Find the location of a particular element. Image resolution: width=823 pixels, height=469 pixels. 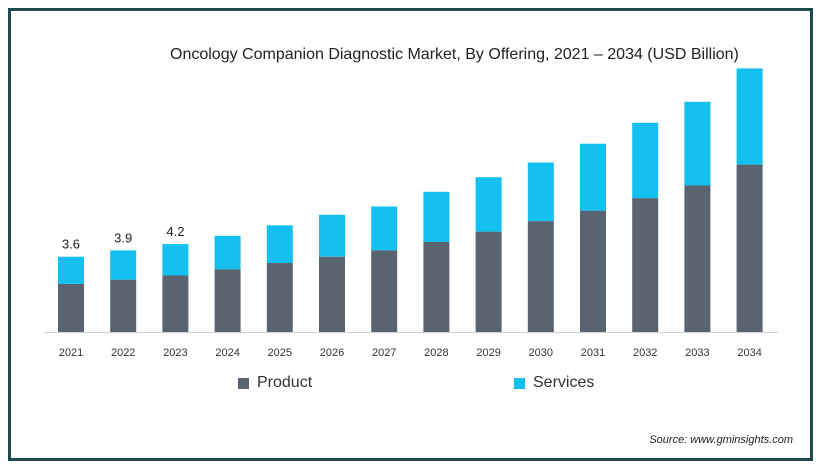

bar-services-2034 is located at coordinates (749, 116).